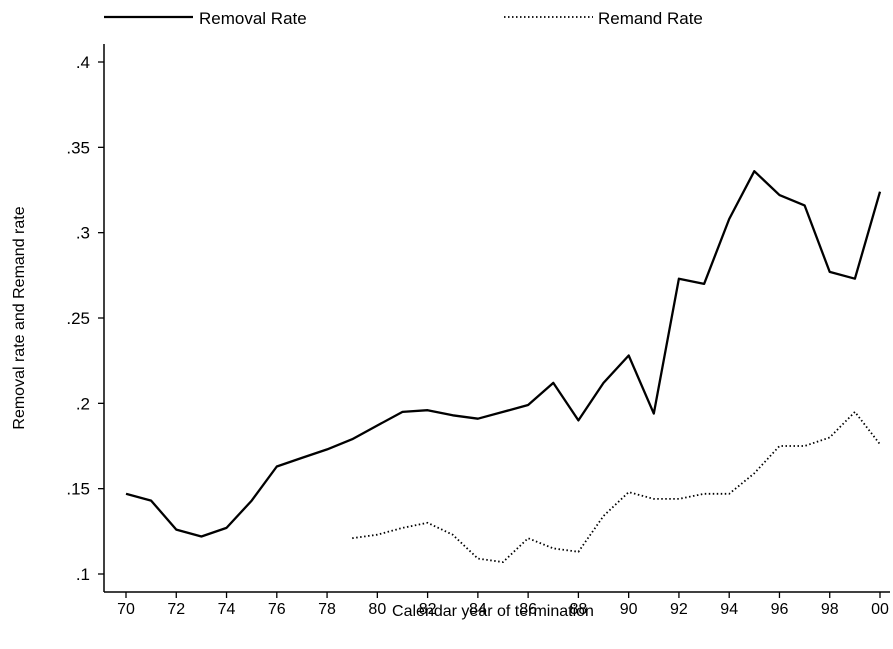  I want to click on y-ticks: .1 .15 .2 .25 .3 .35 .4, so click(85, 318).